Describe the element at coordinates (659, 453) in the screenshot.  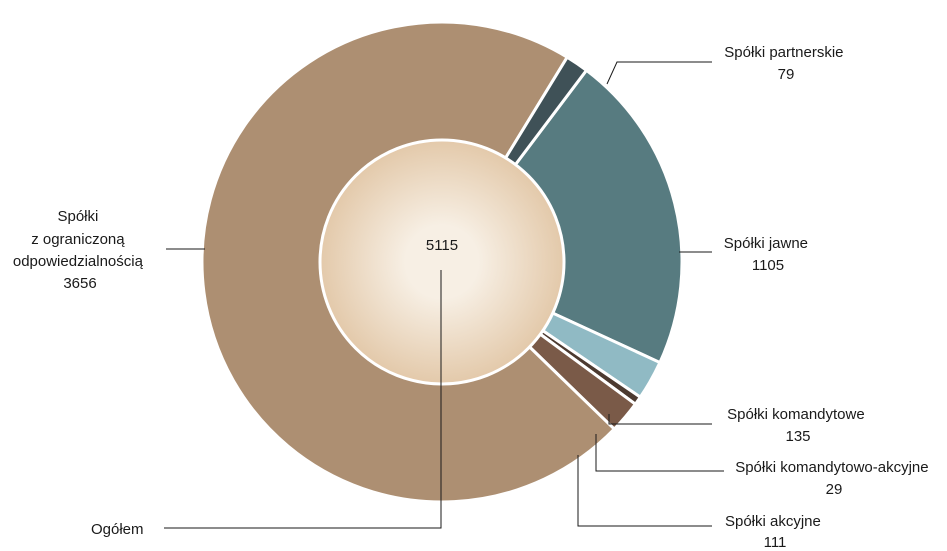
I see `leader-line-komandytowo-akcyjne` at that location.